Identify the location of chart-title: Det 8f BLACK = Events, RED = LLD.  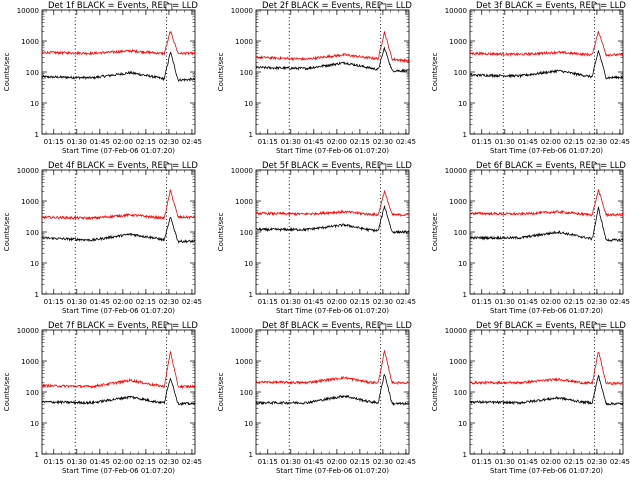
(337, 326).